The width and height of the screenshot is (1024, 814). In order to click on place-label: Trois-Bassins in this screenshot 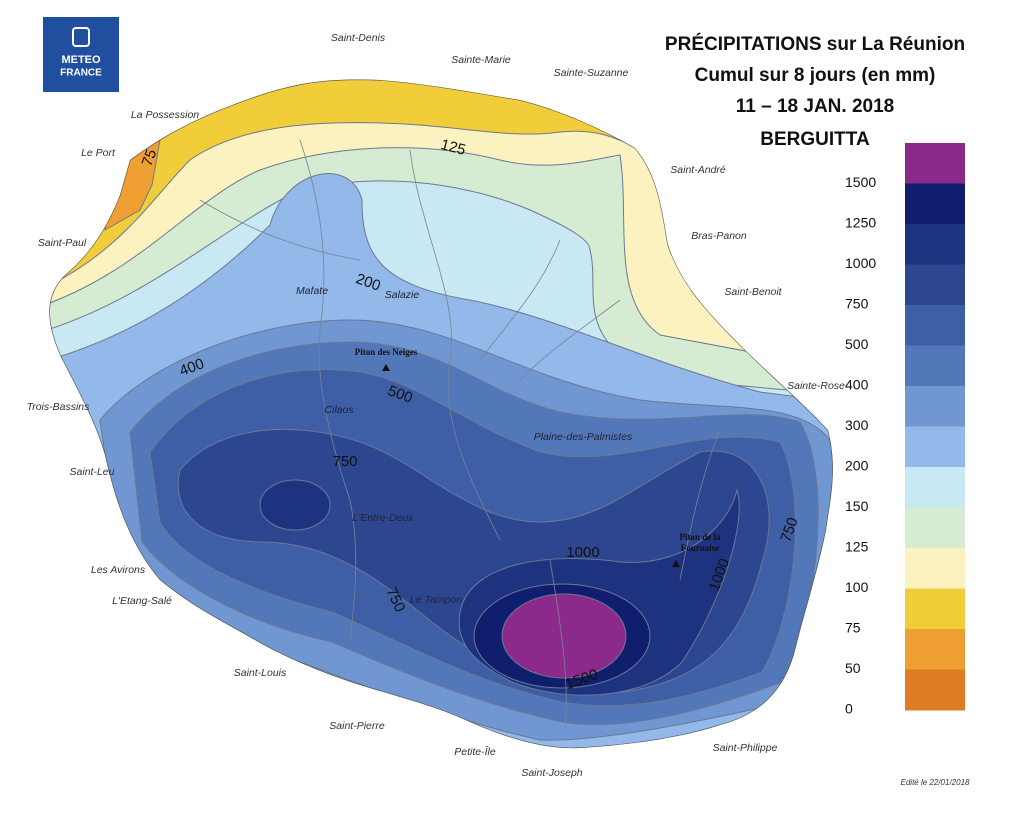, I will do `click(59, 407)`.